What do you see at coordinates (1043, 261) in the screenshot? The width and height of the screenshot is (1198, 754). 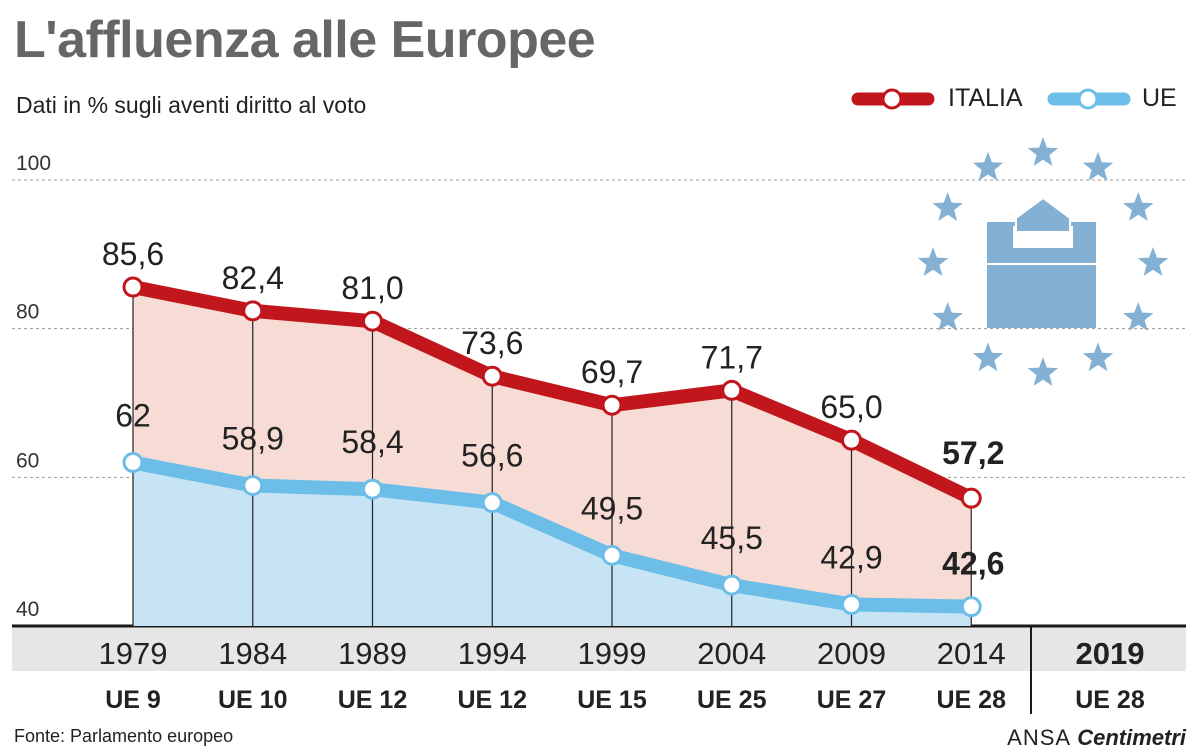 I see `ballot-box-eu-stars-icon` at bounding box center [1043, 261].